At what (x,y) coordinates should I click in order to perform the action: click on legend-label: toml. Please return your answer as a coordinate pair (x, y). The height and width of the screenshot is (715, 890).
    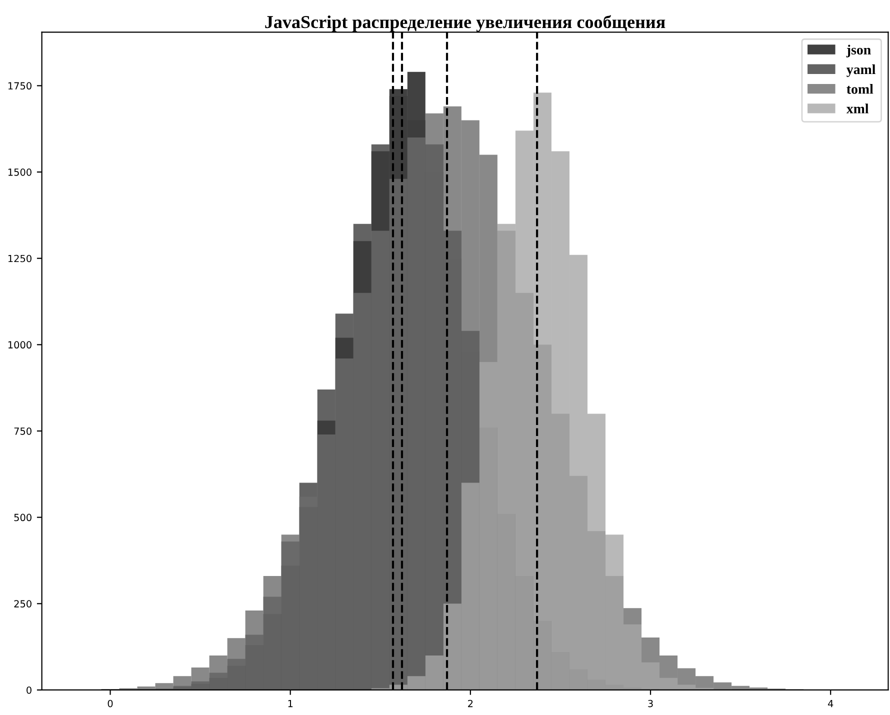
    Looking at the image, I should click on (860, 89).